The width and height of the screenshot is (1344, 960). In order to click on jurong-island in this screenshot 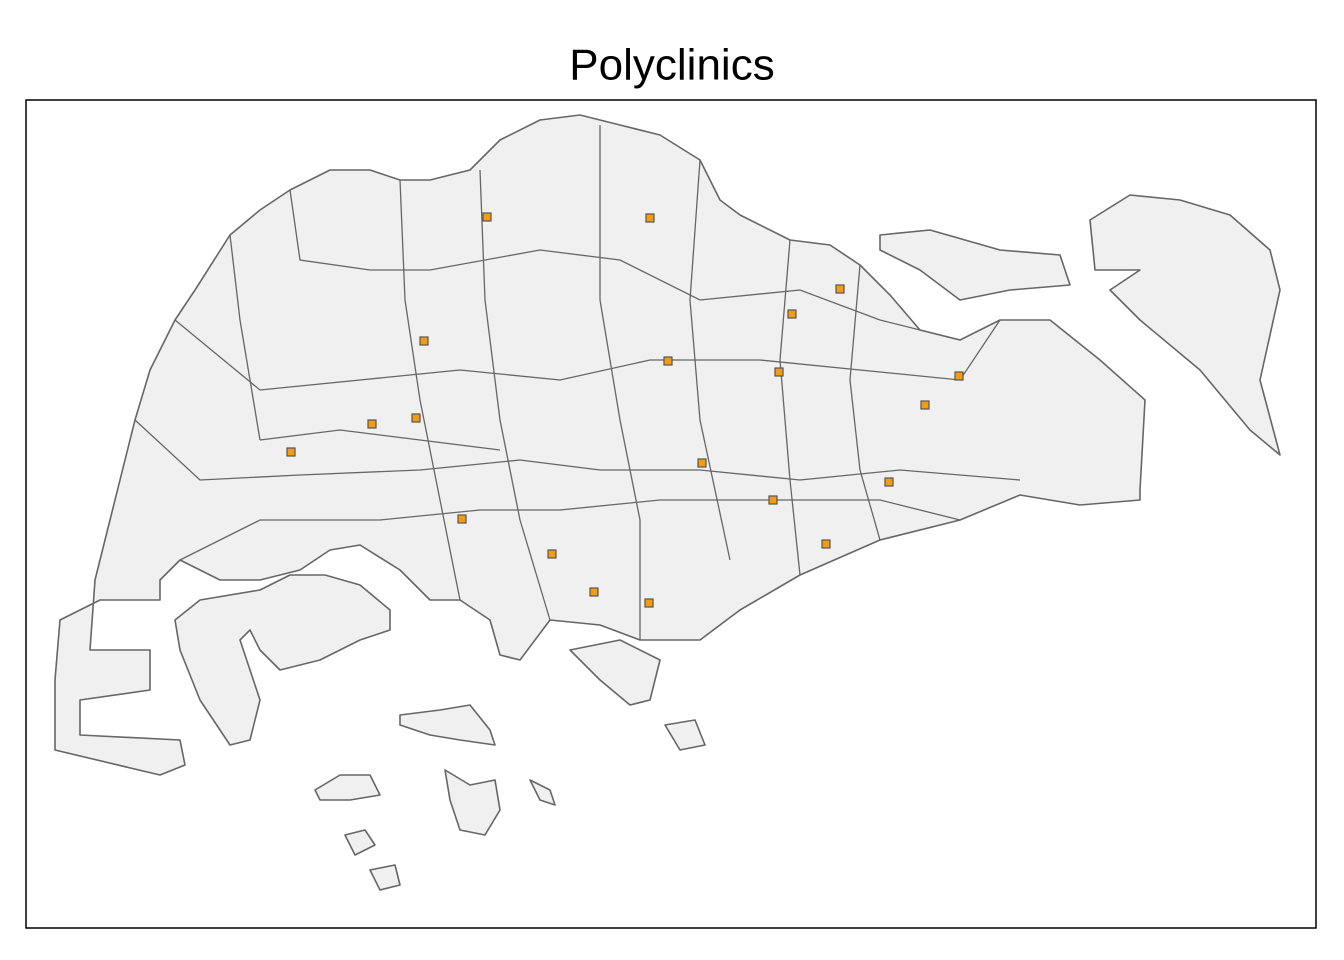, I will do `click(282, 660)`.